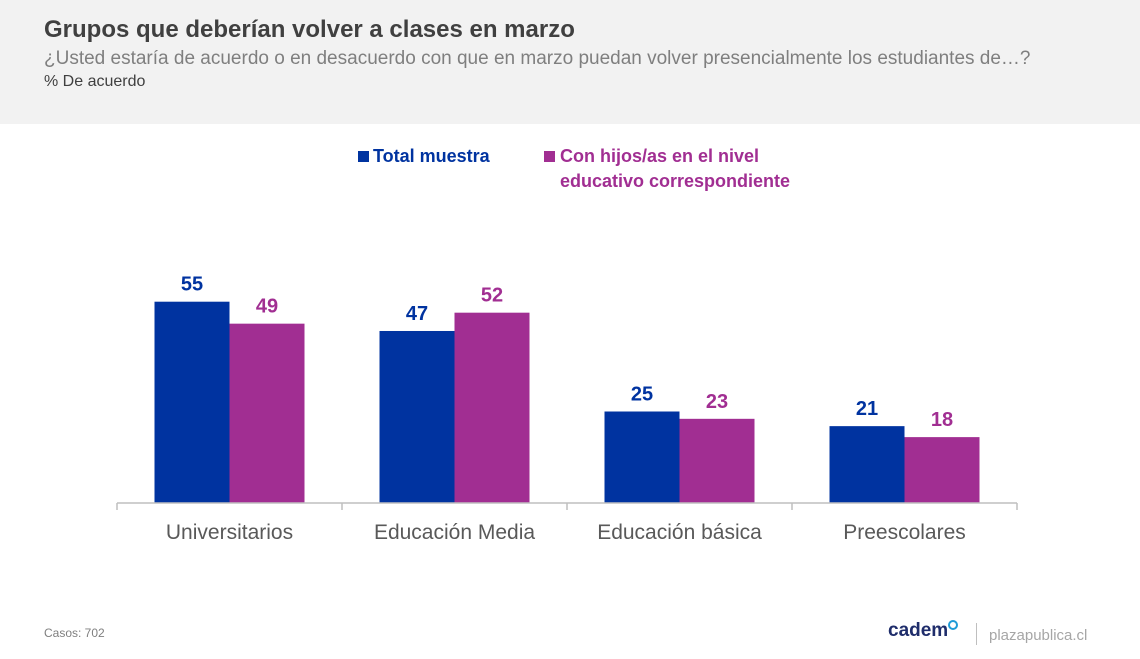 Image resolution: width=1140 pixels, height=659 pixels. I want to click on legend-swatch-hijos, so click(549, 156).